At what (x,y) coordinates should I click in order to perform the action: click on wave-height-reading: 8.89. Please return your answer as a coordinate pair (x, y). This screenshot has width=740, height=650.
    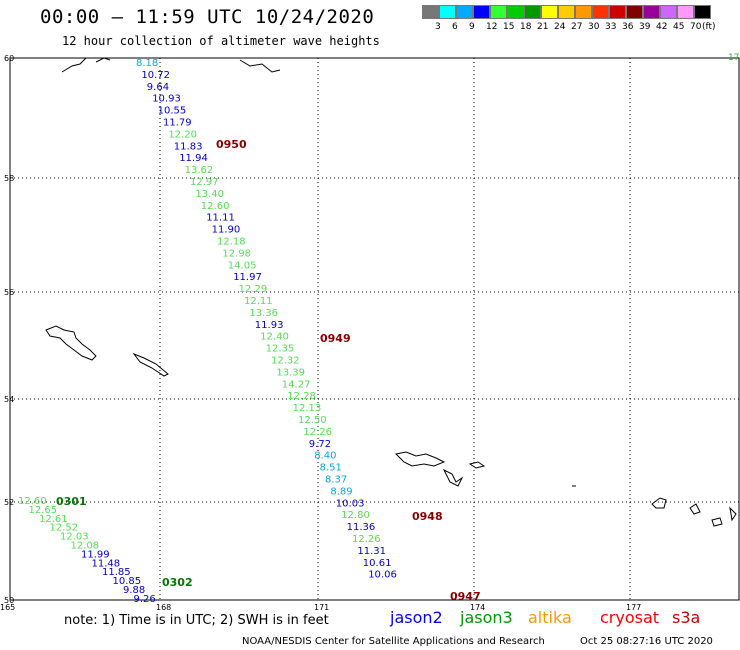
    Looking at the image, I should click on (341, 491).